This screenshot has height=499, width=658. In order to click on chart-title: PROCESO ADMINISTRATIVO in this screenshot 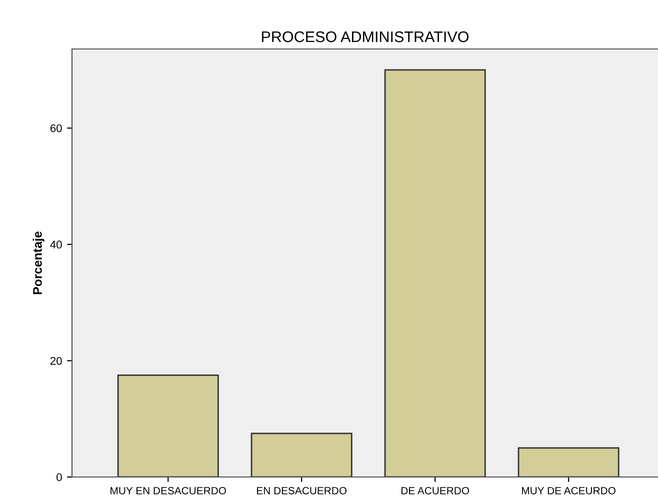, I will do `click(365, 36)`.